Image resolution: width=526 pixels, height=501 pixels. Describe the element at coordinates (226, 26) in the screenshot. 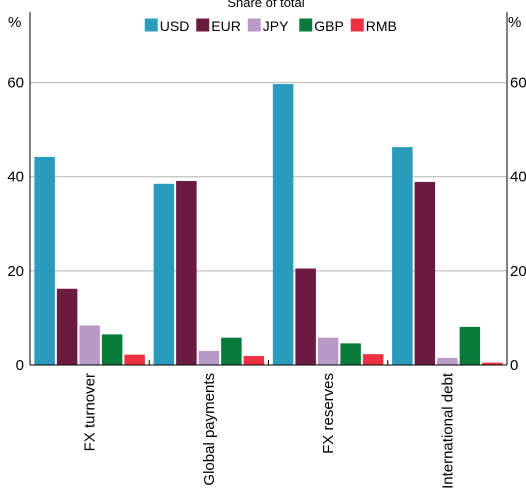

I see `legend-label-eur: EUR` at that location.